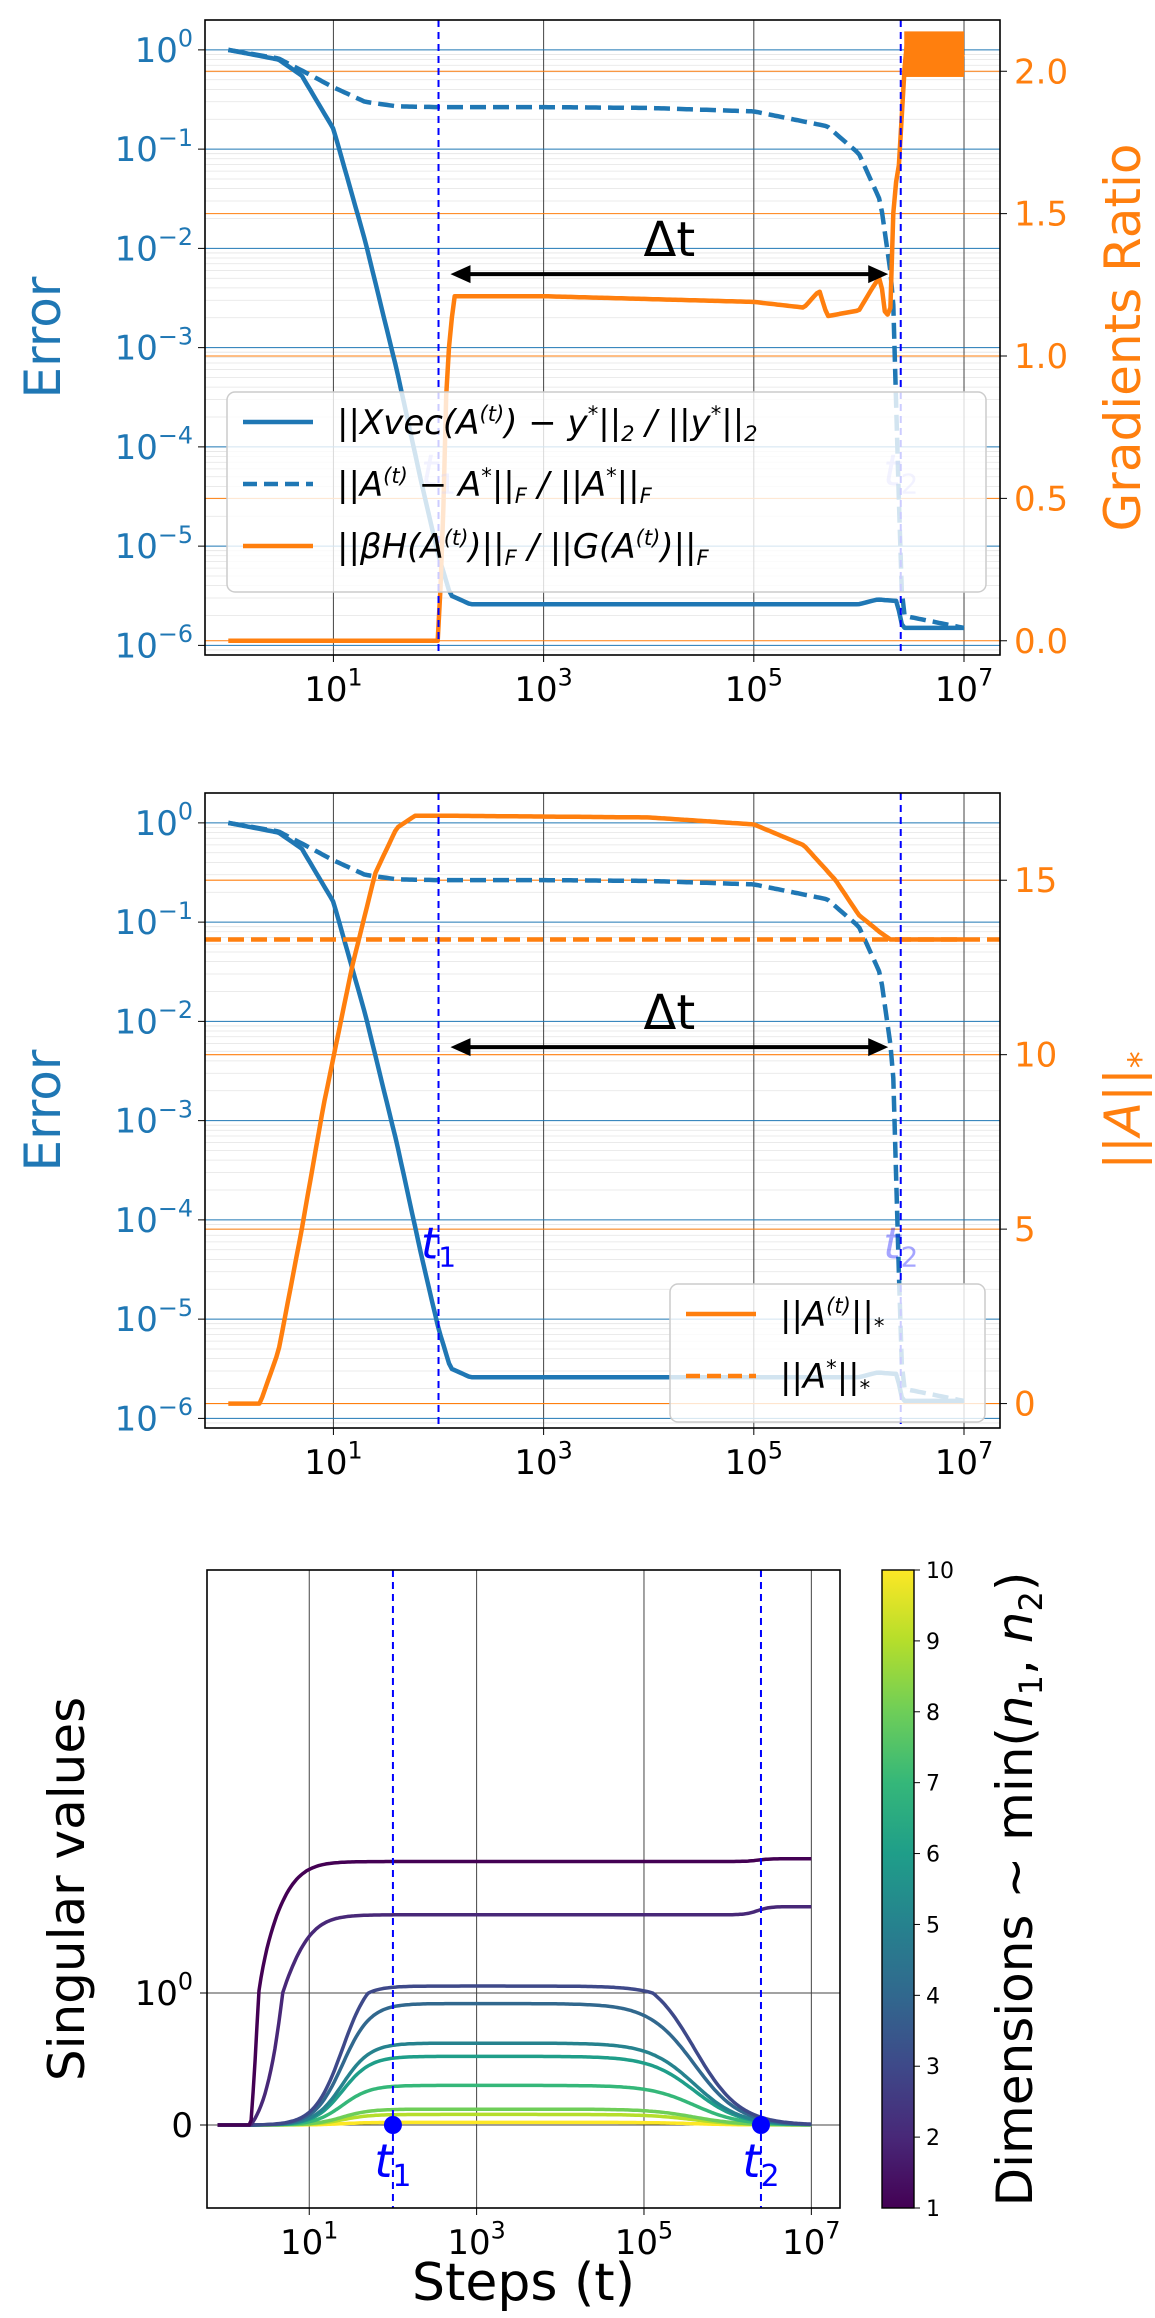 The height and width of the screenshot is (2318, 1155). I want to click on colorbar-tick-label: 5, so click(933, 1925).